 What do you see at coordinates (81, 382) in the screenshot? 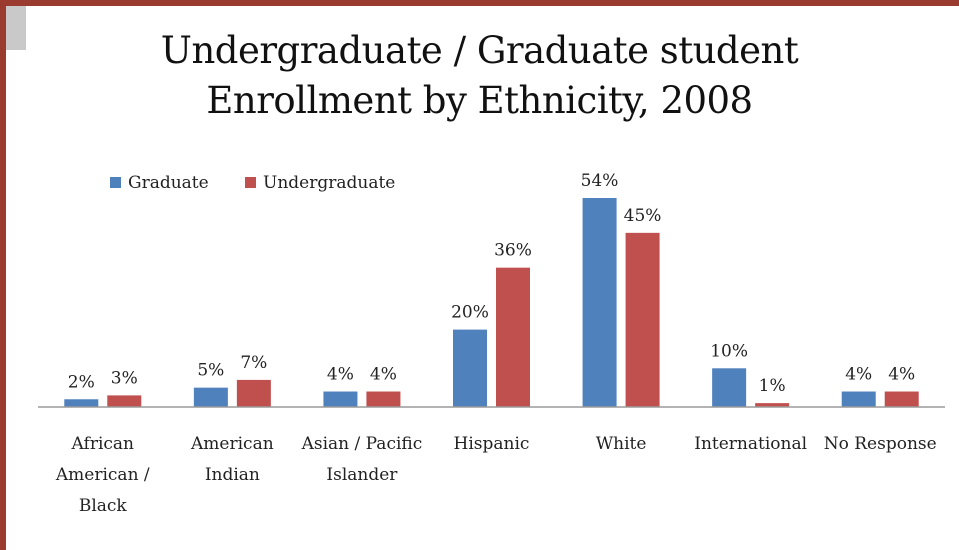
I see `data-label-graduate-0: 2%` at bounding box center [81, 382].